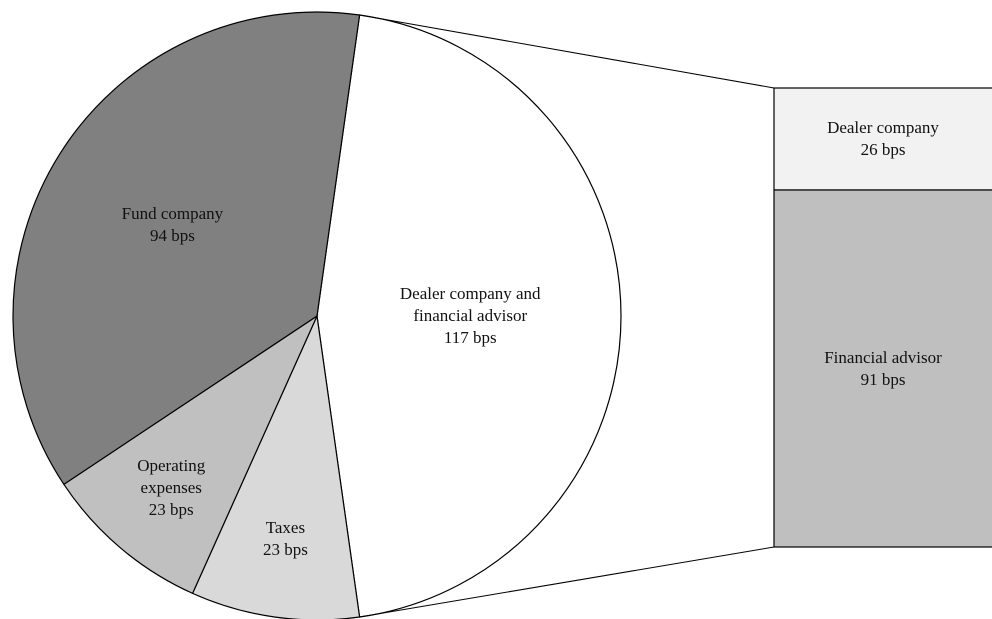  Describe the element at coordinates (285, 539) in the screenshot. I see `data-label: Taxes 23 bps` at that location.